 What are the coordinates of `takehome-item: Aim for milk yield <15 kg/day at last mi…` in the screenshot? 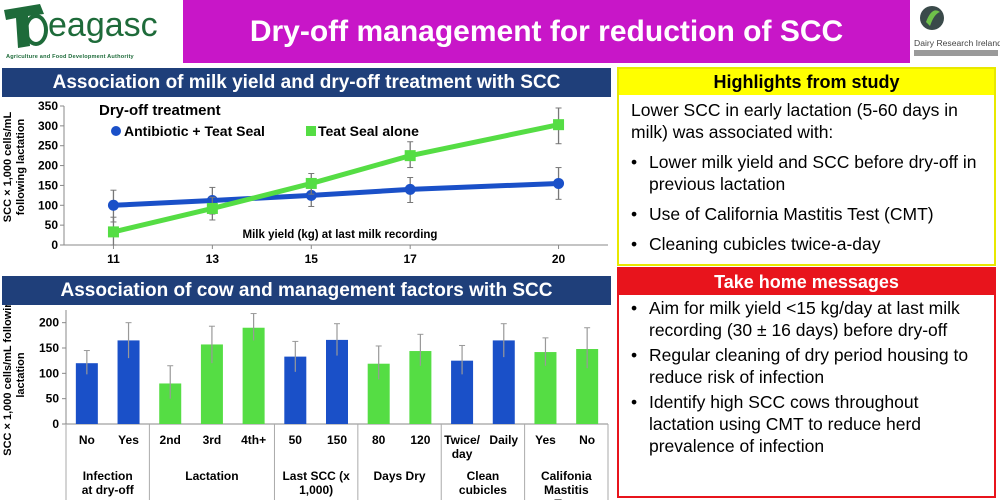 It's located at (809, 319).